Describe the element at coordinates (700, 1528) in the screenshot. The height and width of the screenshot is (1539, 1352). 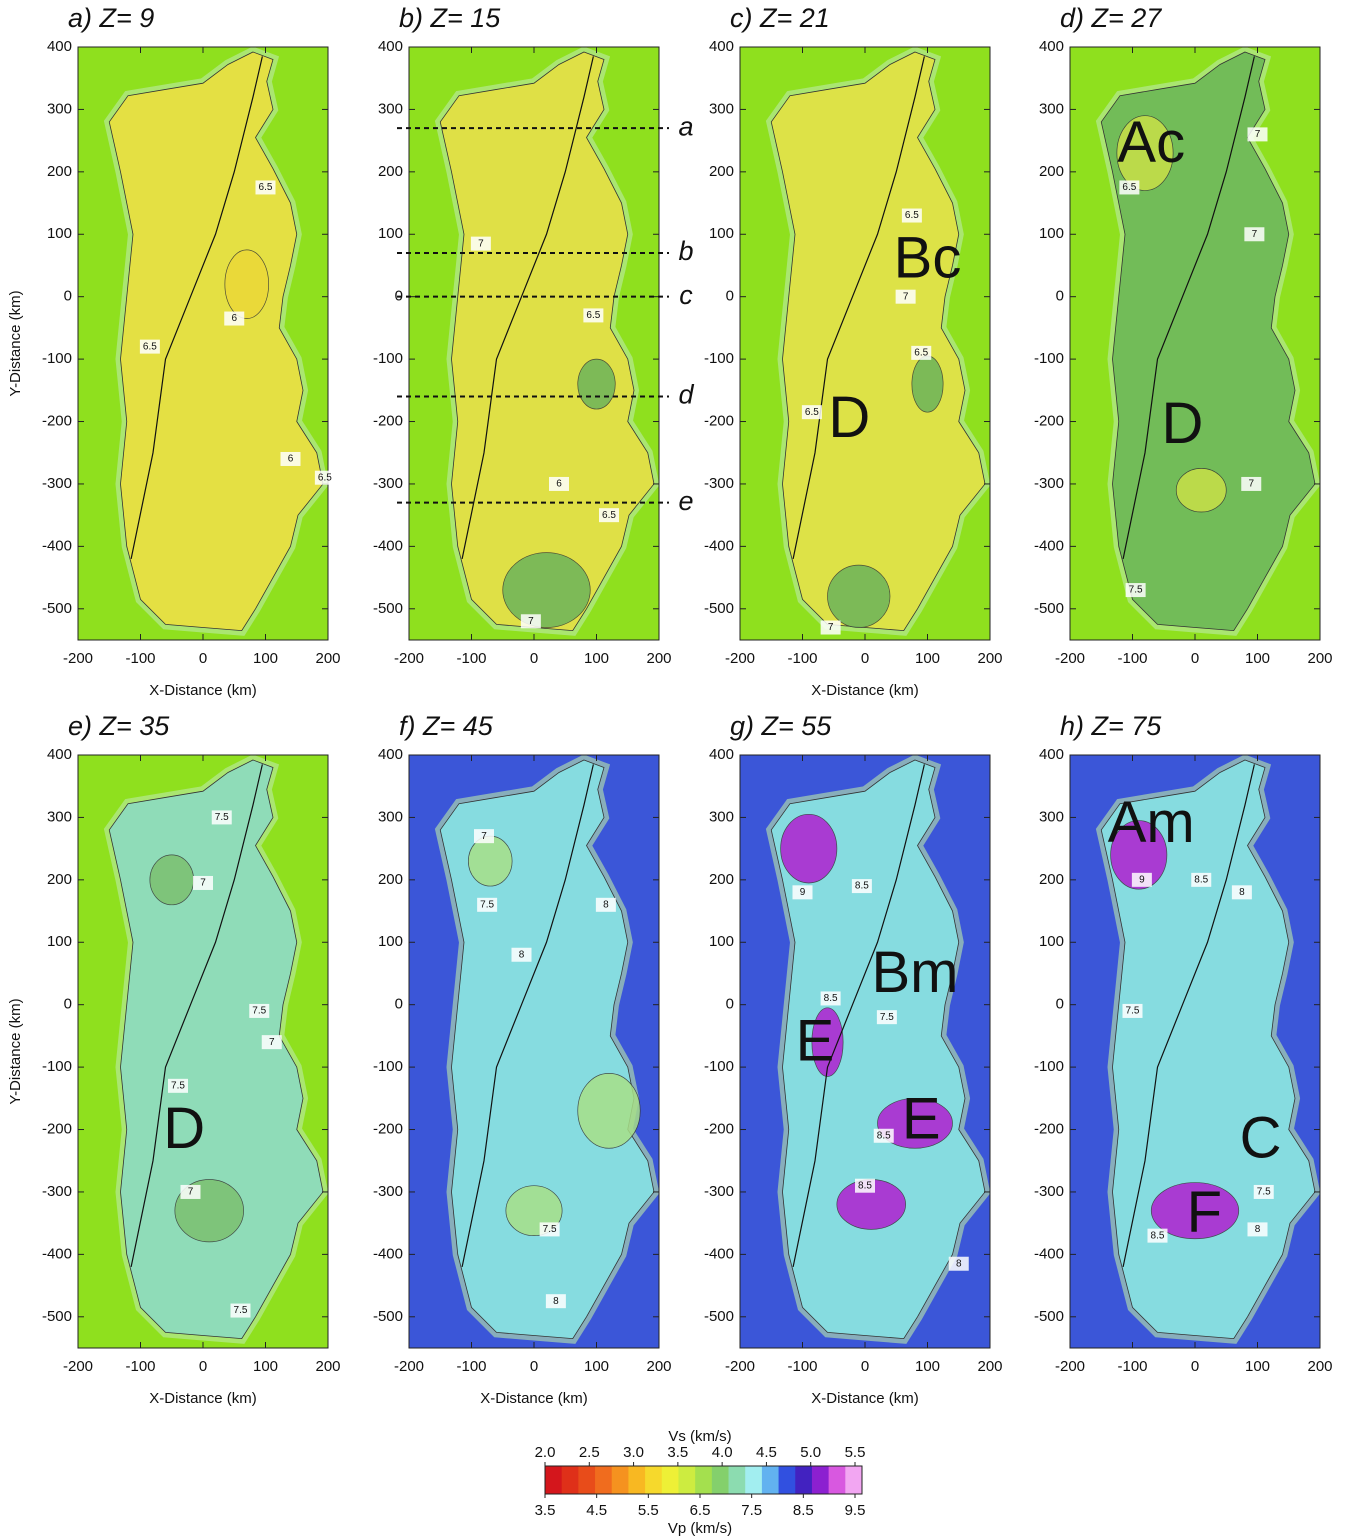
I see `vp-title: Vp (km/s)` at that location.